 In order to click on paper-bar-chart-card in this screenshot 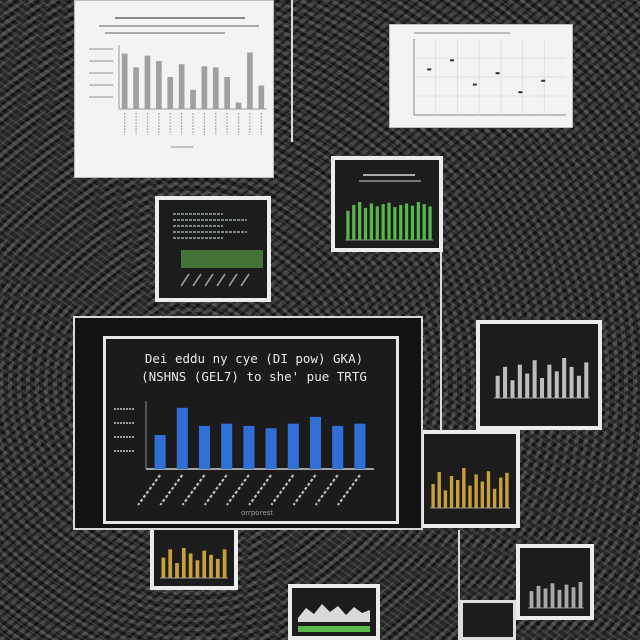, I will do `click(174, 89)`.